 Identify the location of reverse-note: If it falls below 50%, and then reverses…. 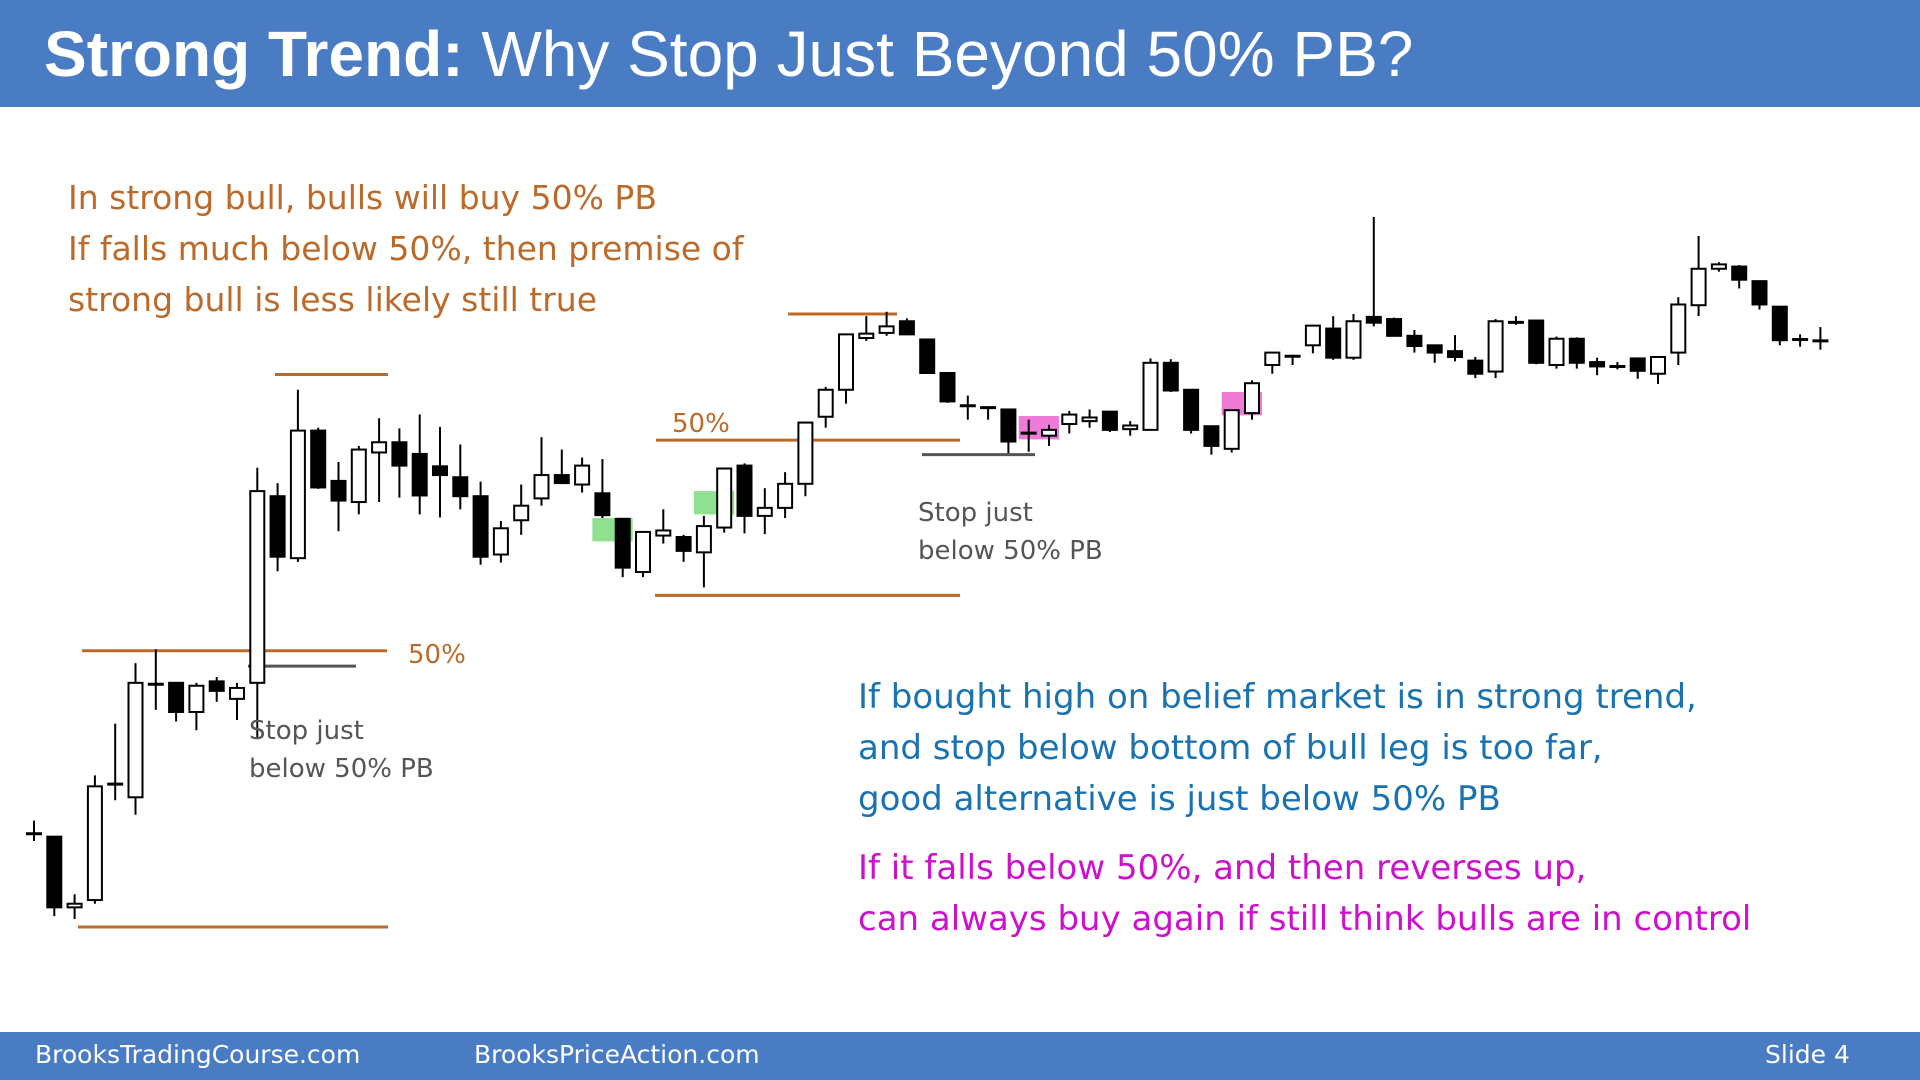
(1304, 894).